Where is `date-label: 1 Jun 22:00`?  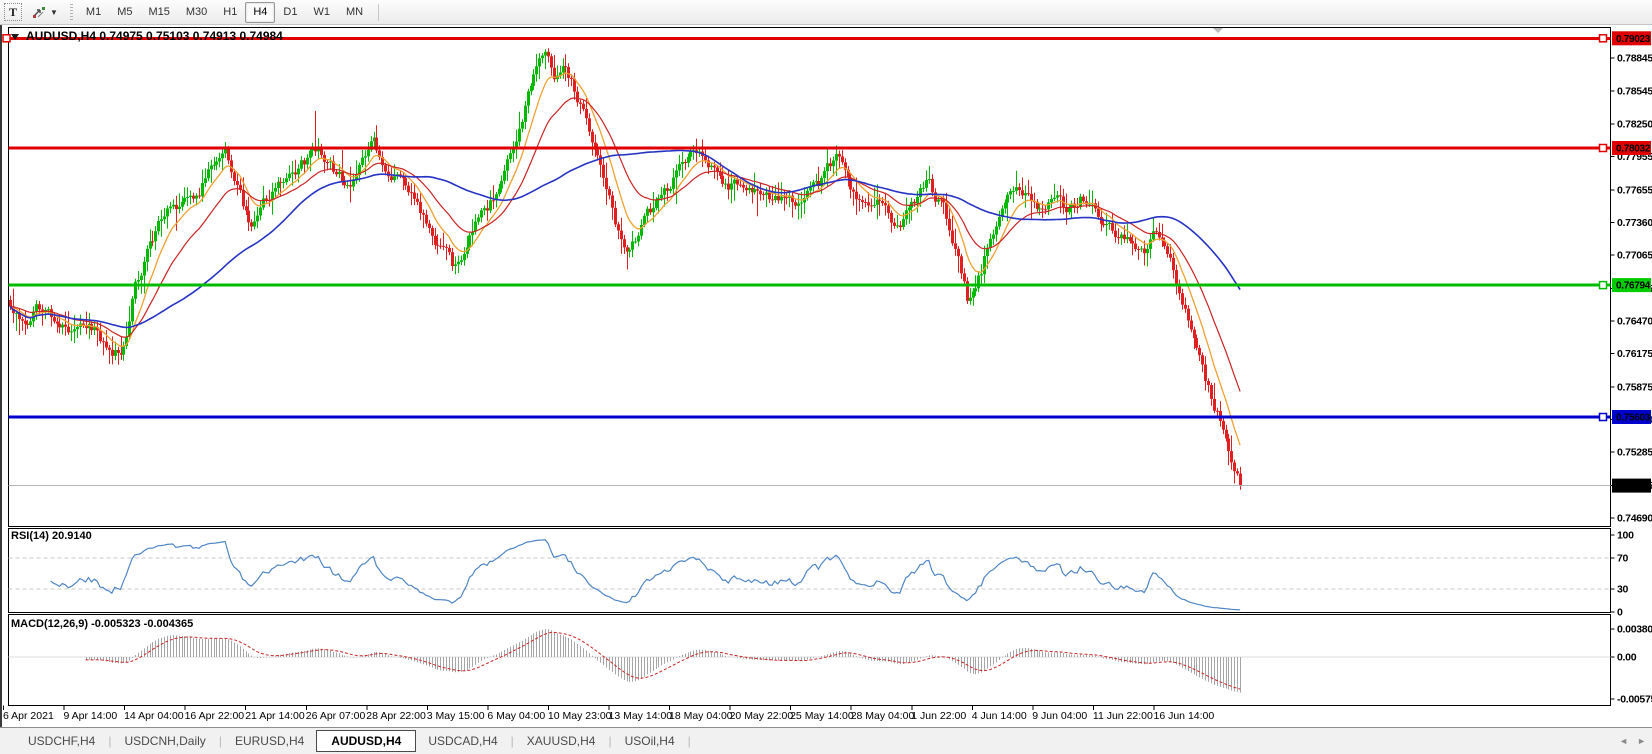
date-label: 1 Jun 22:00 is located at coordinates (938, 716).